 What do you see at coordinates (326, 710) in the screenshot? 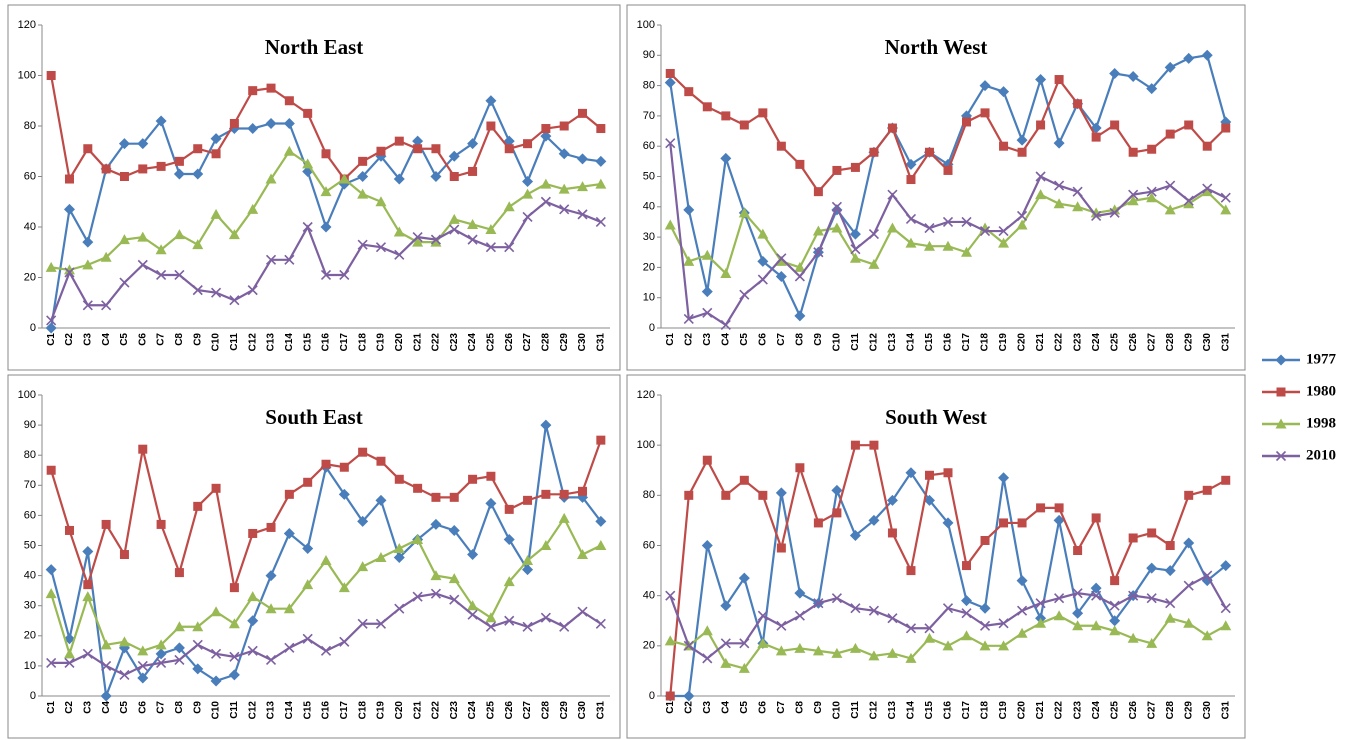
I see `x-tick-label: C16` at bounding box center [326, 710].